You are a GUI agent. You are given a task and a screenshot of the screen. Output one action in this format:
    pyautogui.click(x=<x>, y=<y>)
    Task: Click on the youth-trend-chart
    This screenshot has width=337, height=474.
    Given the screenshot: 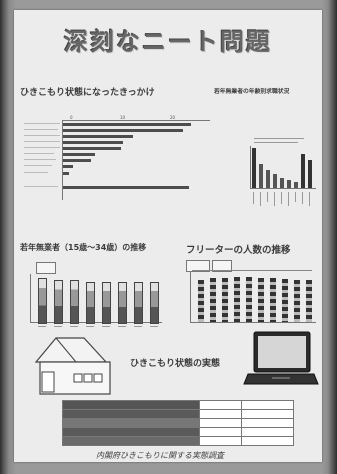 What is the action you would take?
    pyautogui.click(x=94, y=300)
    